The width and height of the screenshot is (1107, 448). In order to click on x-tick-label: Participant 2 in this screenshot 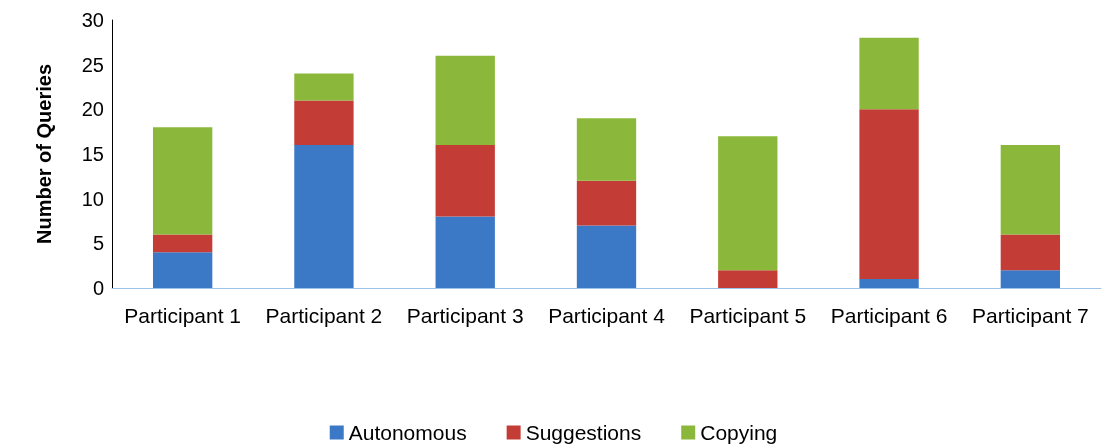, I will do `click(324, 315)`.